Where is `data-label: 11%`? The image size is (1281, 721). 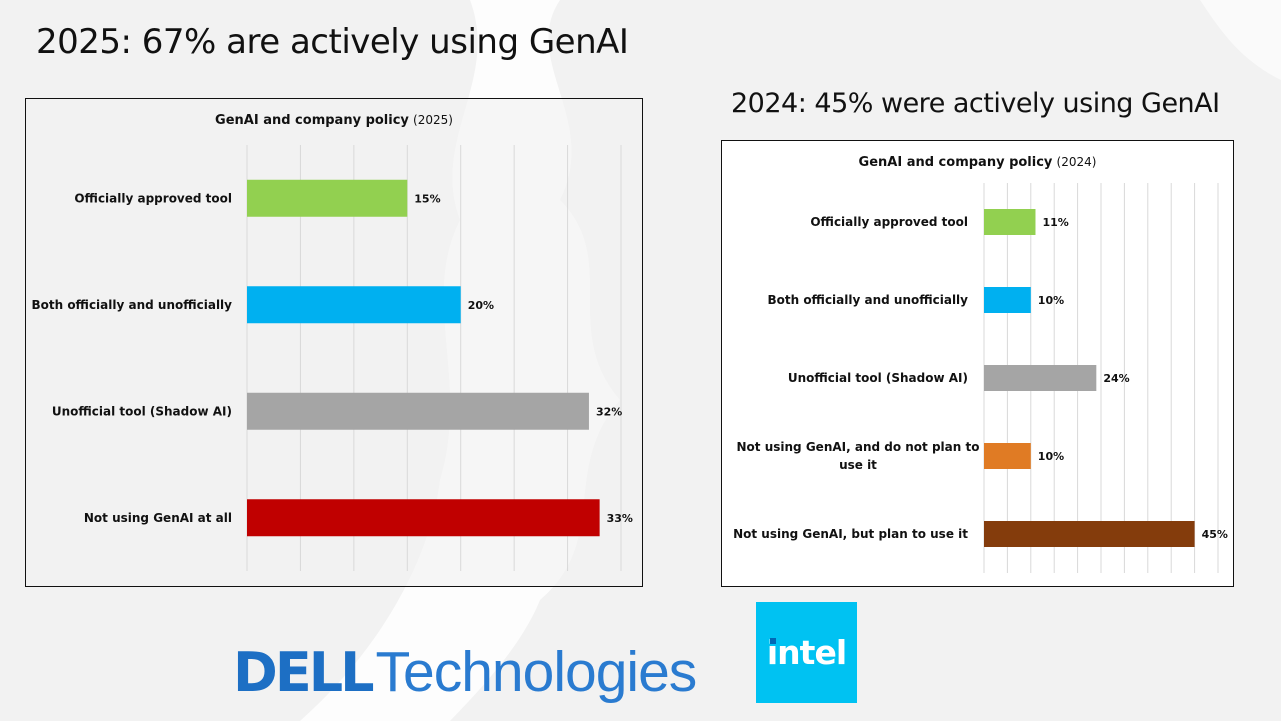
data-label: 11% is located at coordinates (1055, 222).